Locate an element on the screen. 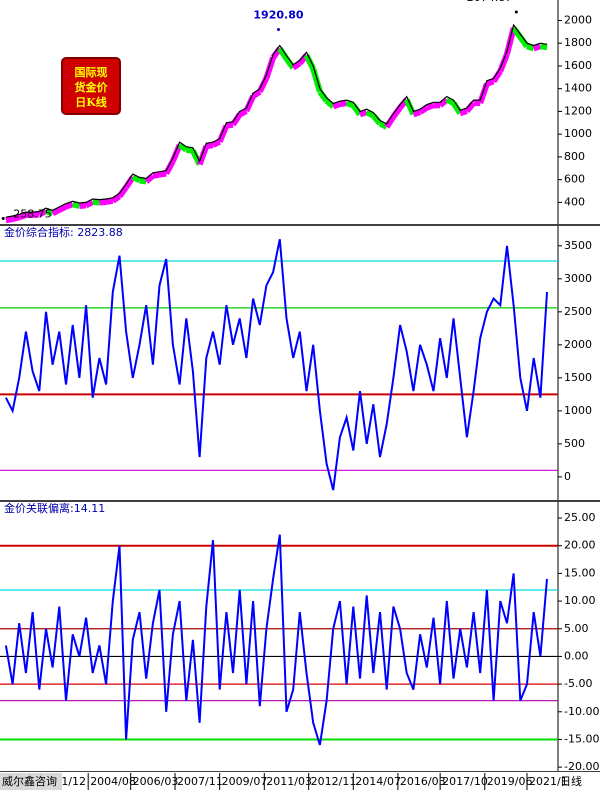  y-tick-label: 20.00 is located at coordinates (580, 545).